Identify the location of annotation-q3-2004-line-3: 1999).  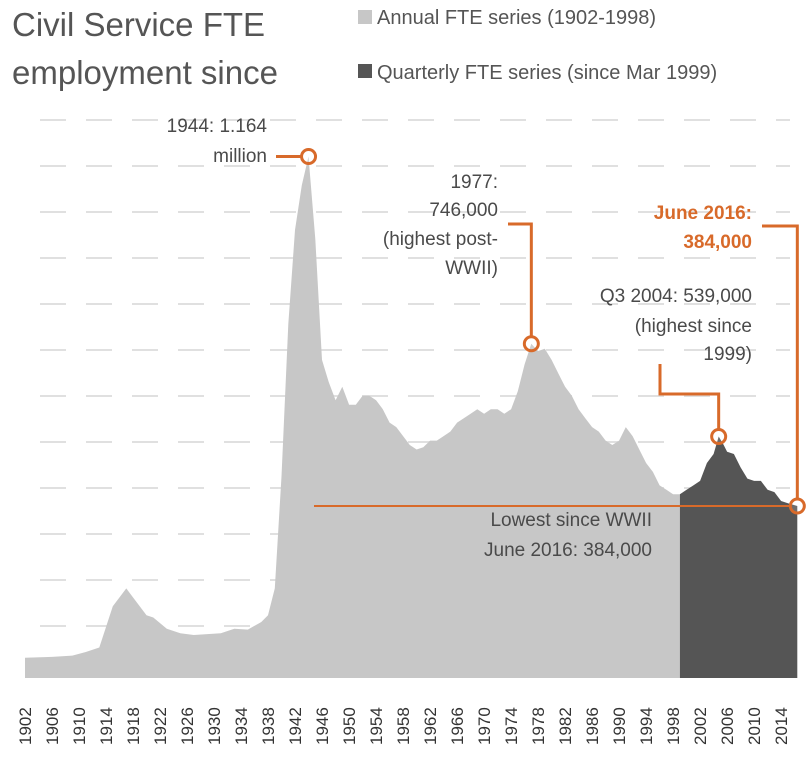
(727, 354).